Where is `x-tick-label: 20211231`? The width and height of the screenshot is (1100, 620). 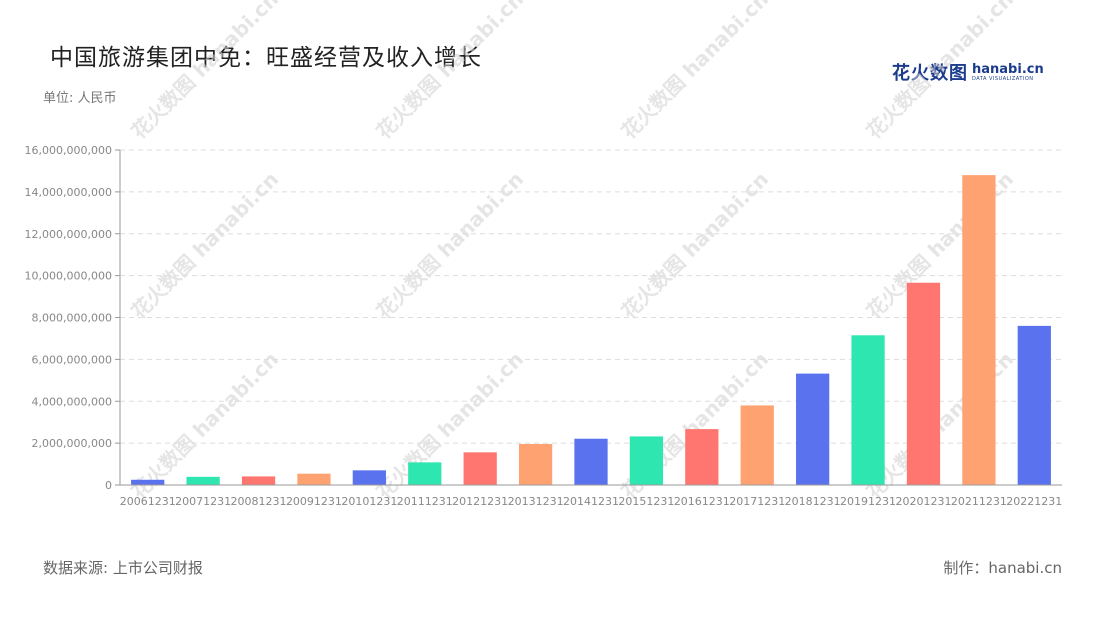
x-tick-label: 20211231 is located at coordinates (979, 501).